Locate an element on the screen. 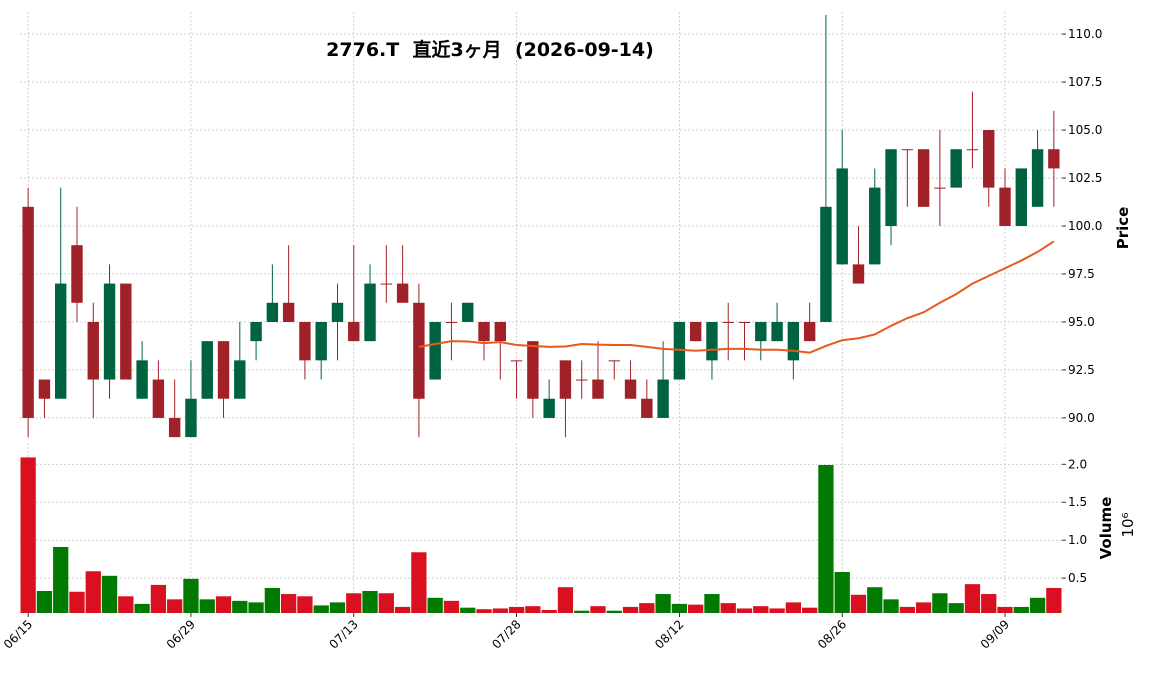  y-tick-label: 92.5 is located at coordinates (1081, 370).